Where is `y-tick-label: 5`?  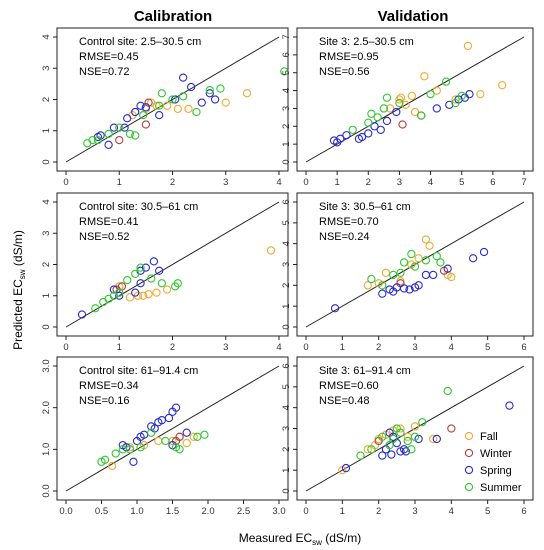
y-tick-label: 5 is located at coordinates (286, 222).